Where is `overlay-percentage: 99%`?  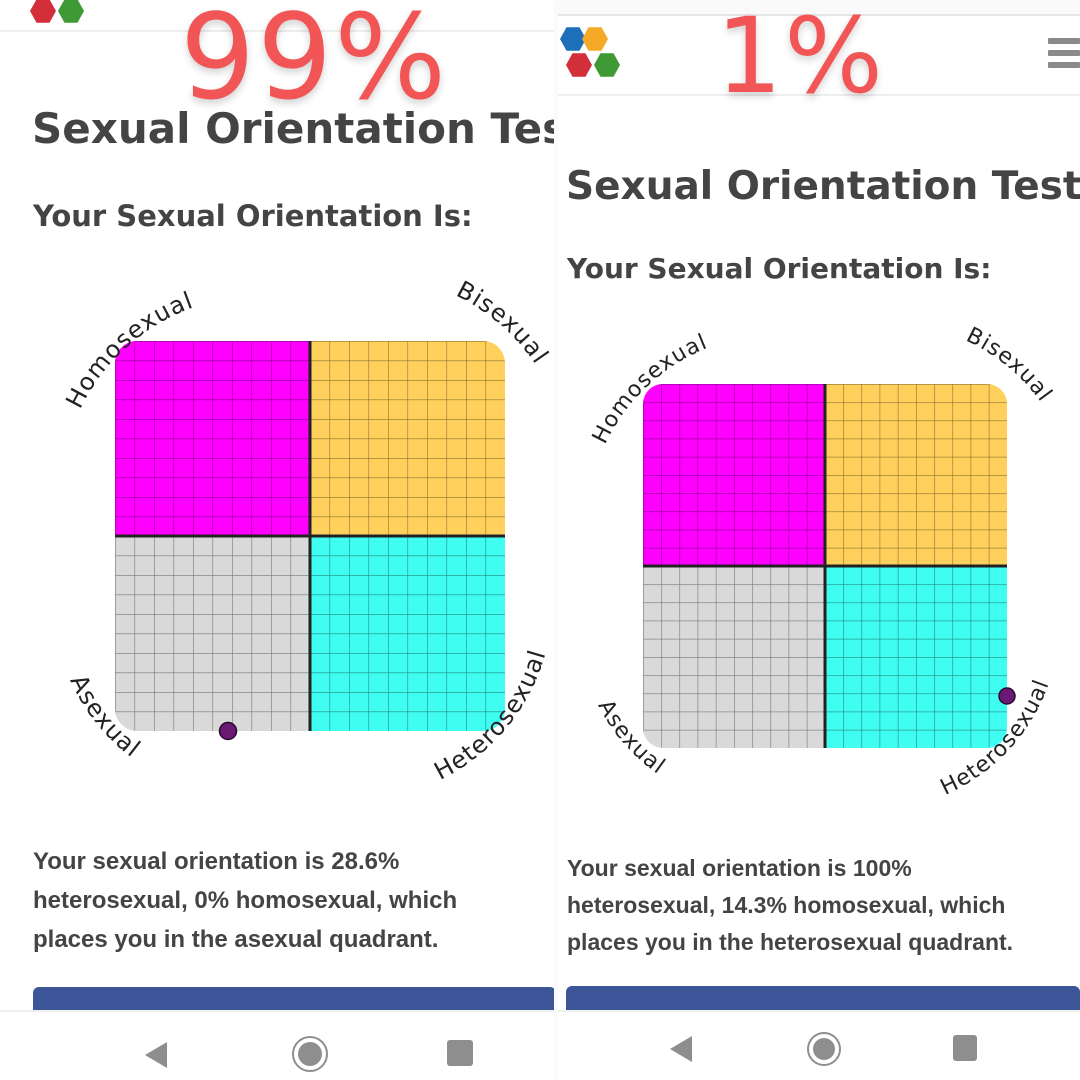 overlay-percentage: 99% is located at coordinates (314, 63).